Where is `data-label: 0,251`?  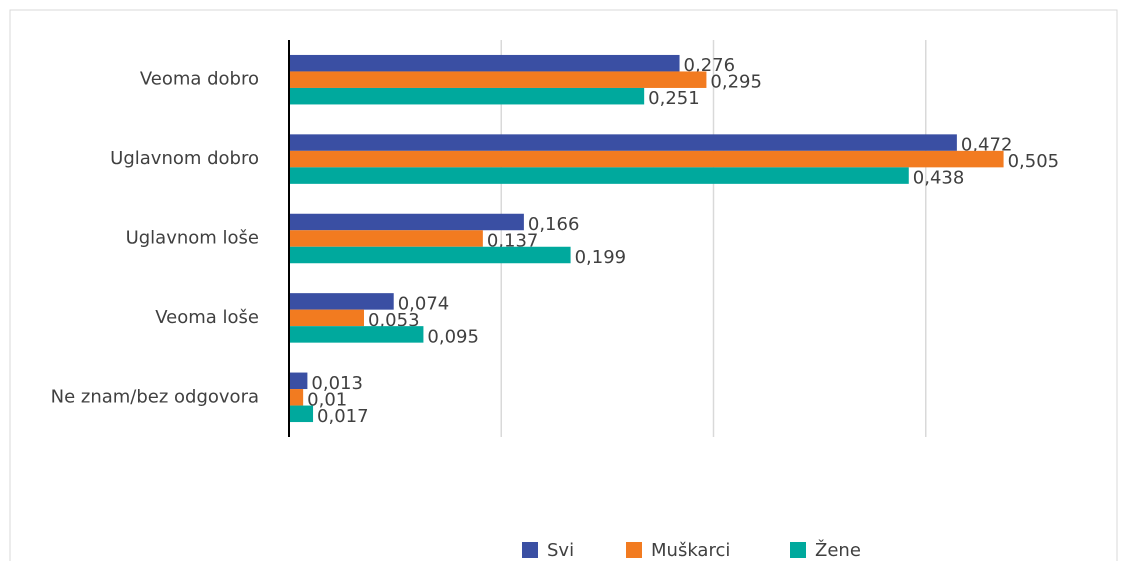
data-label: 0,251 is located at coordinates (674, 98).